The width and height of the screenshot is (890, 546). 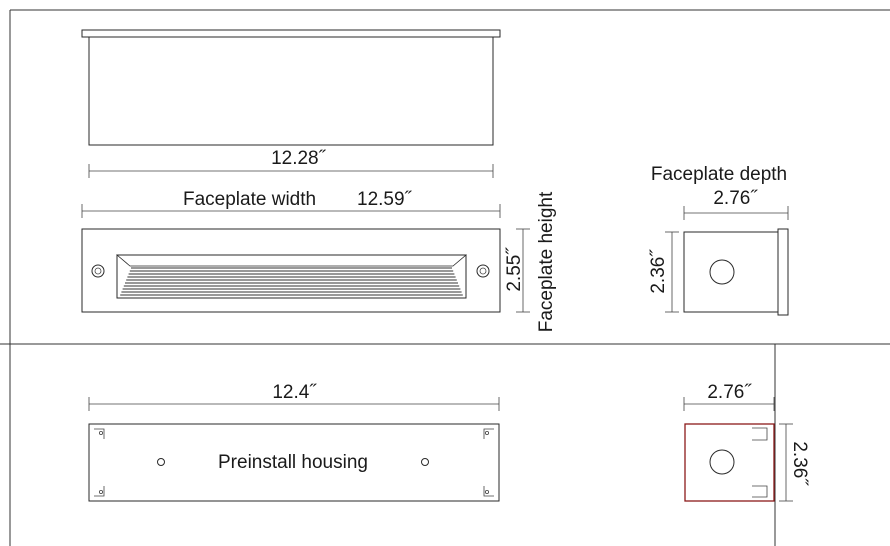 I want to click on housing-side-height-dimension, so click(x=786, y=462).